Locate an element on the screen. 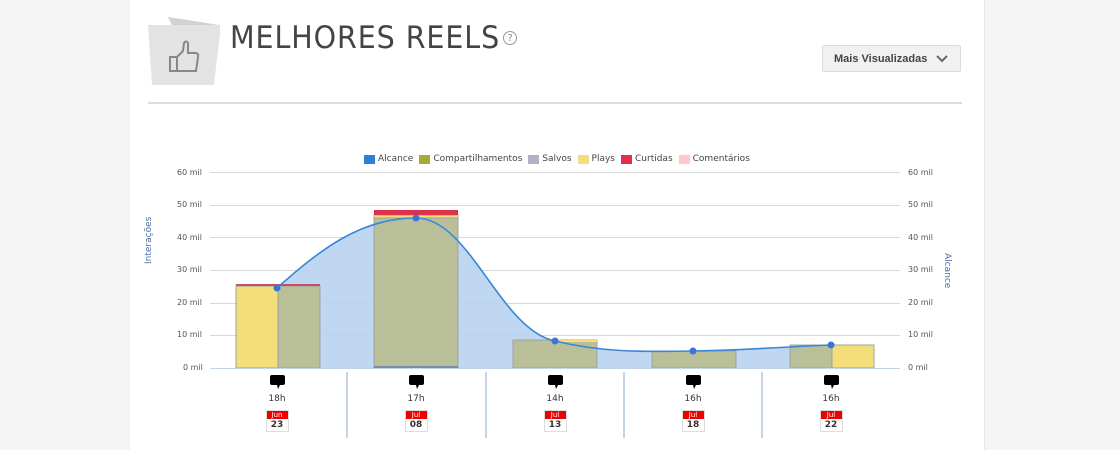  calendar-date: Jul 22 is located at coordinates (831, 421).